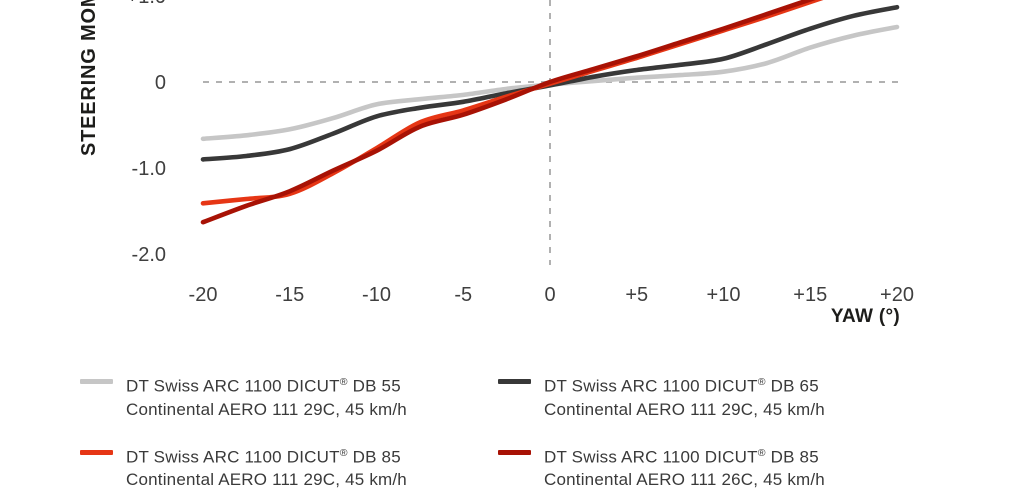  I want to click on x-tick-label: -20, so click(203, 295).